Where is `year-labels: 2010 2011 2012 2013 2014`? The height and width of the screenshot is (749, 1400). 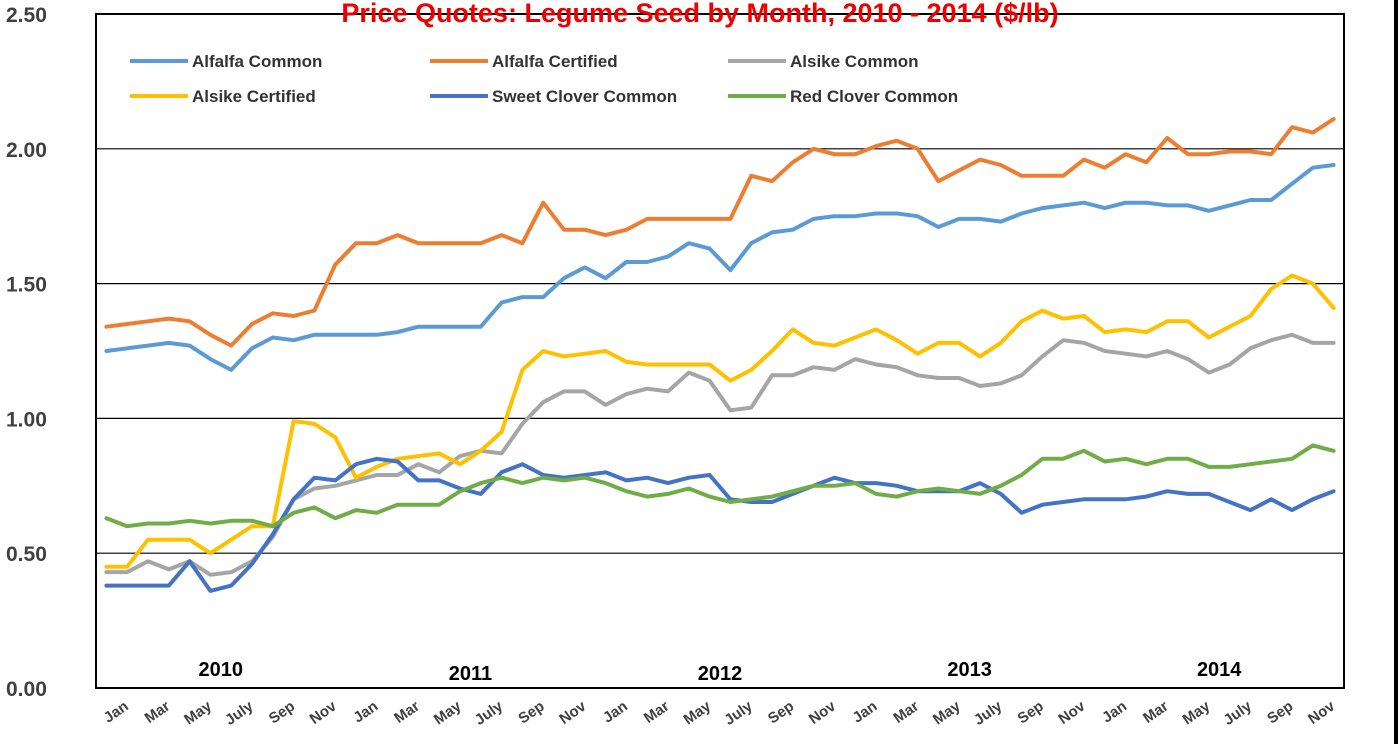 year-labels: 2010 2011 2012 2013 2014 is located at coordinates (721, 672).